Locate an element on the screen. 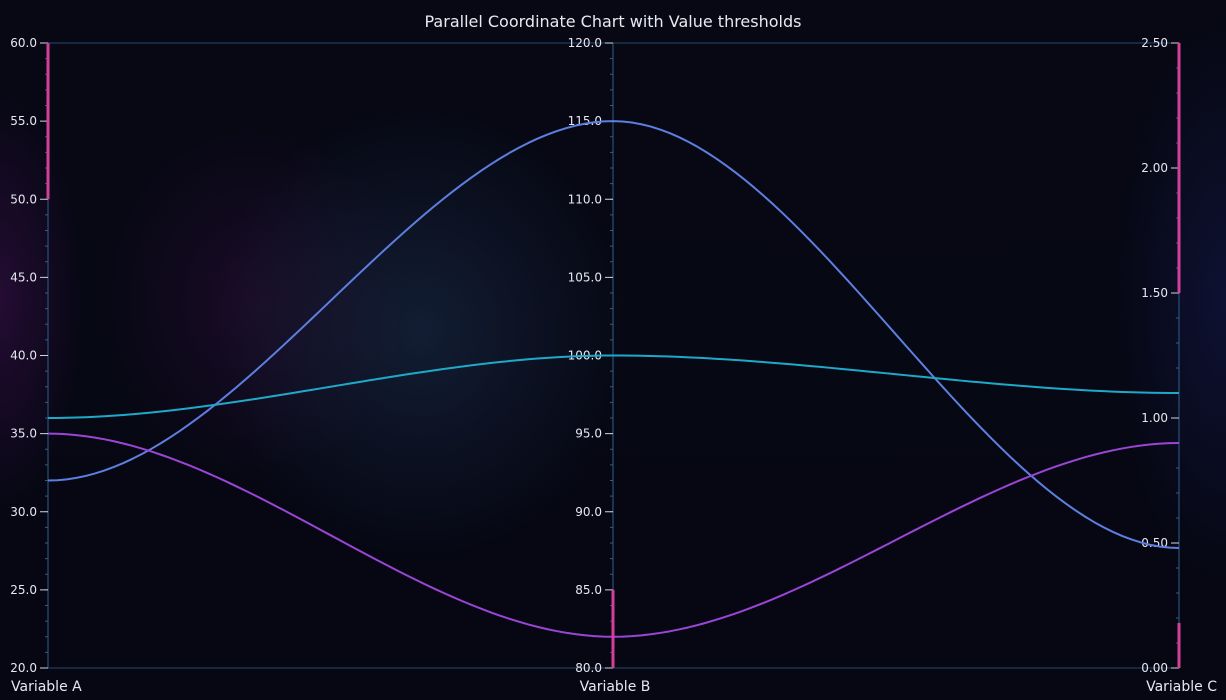 The width and height of the screenshot is (1226, 700). tick-label: 55.0 is located at coordinates (23, 121).